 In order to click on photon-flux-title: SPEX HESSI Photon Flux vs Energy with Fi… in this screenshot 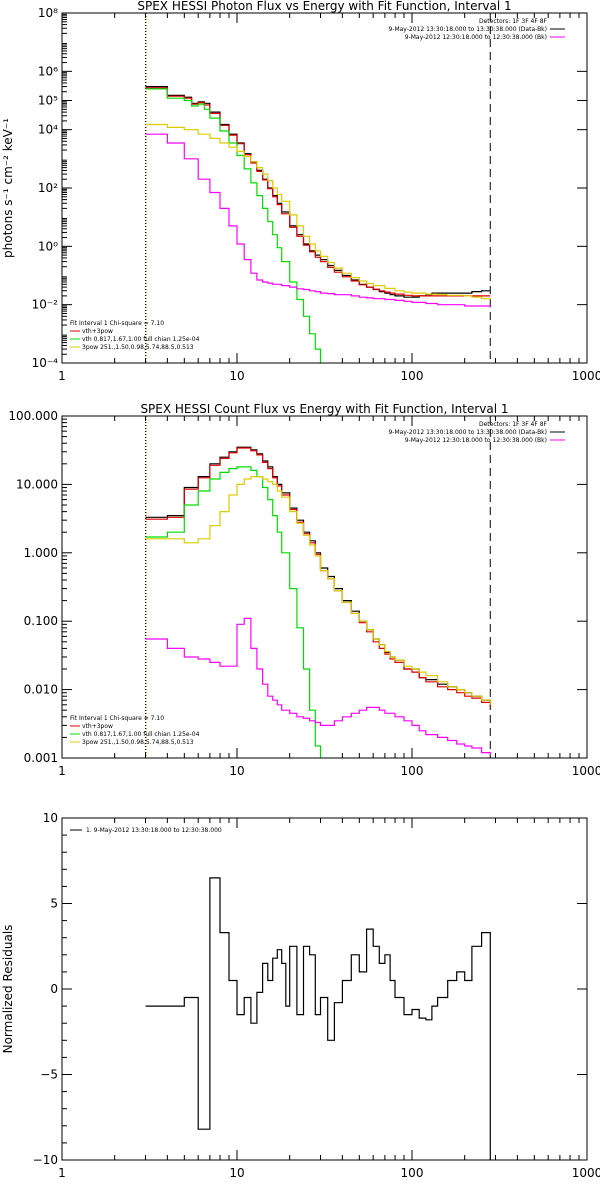, I will do `click(324, 6)`.